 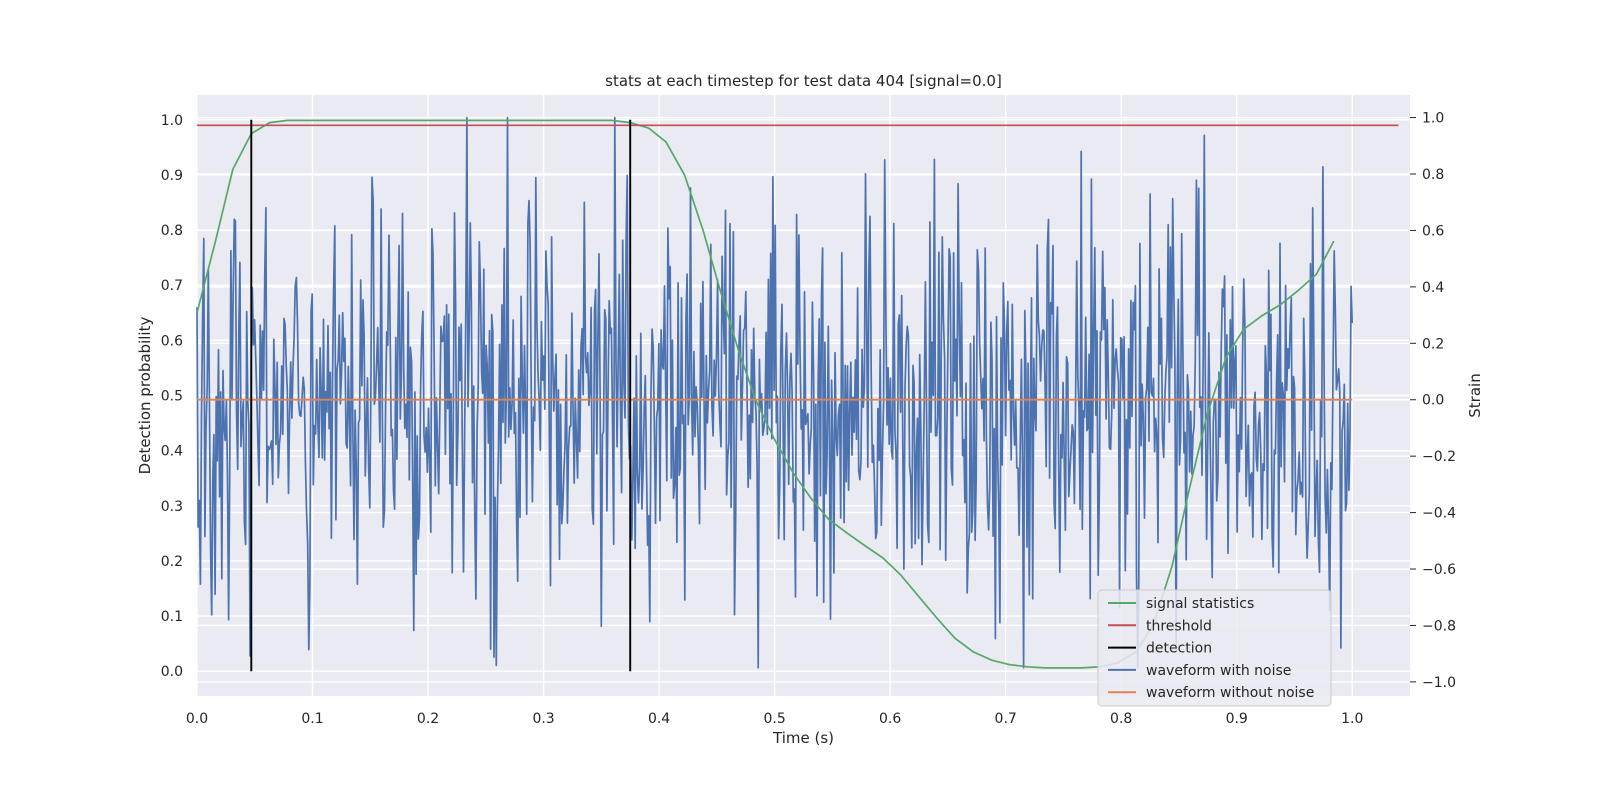 I want to click on y-tick-label: 0.4, so click(x=172, y=452).